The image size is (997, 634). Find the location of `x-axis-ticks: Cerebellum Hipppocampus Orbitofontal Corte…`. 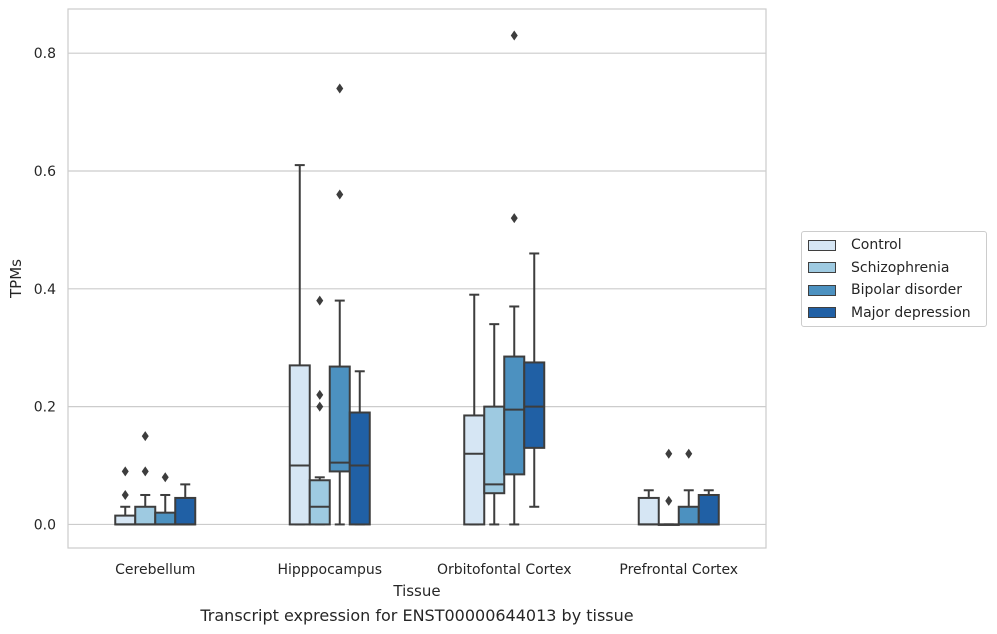

x-axis-ticks: Cerebellum Hipppocampus Orbitofontal Corte… is located at coordinates (426, 570).